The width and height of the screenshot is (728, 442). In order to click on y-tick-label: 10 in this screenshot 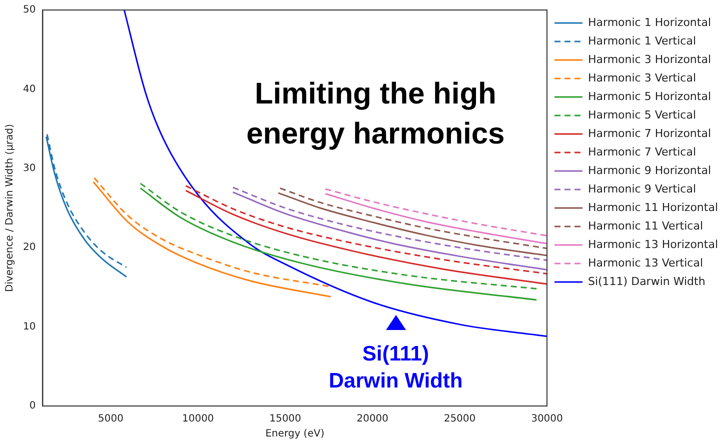, I will do `click(29, 326)`.